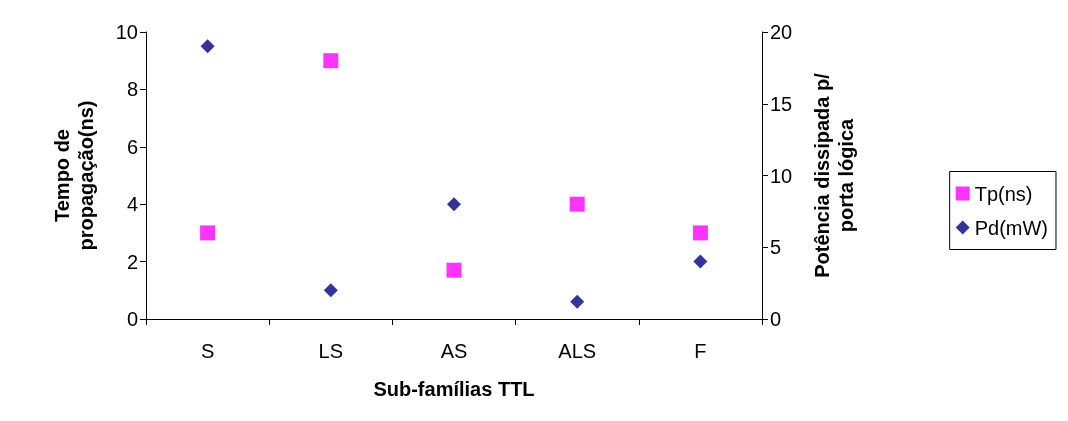  Describe the element at coordinates (132, 146) in the screenshot. I see `y-tick-label: 6` at that location.